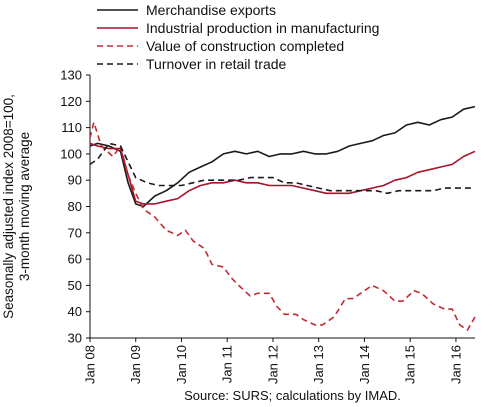  What do you see at coordinates (181, 364) in the screenshot?
I see `x-tick-label: Jan 10` at bounding box center [181, 364].